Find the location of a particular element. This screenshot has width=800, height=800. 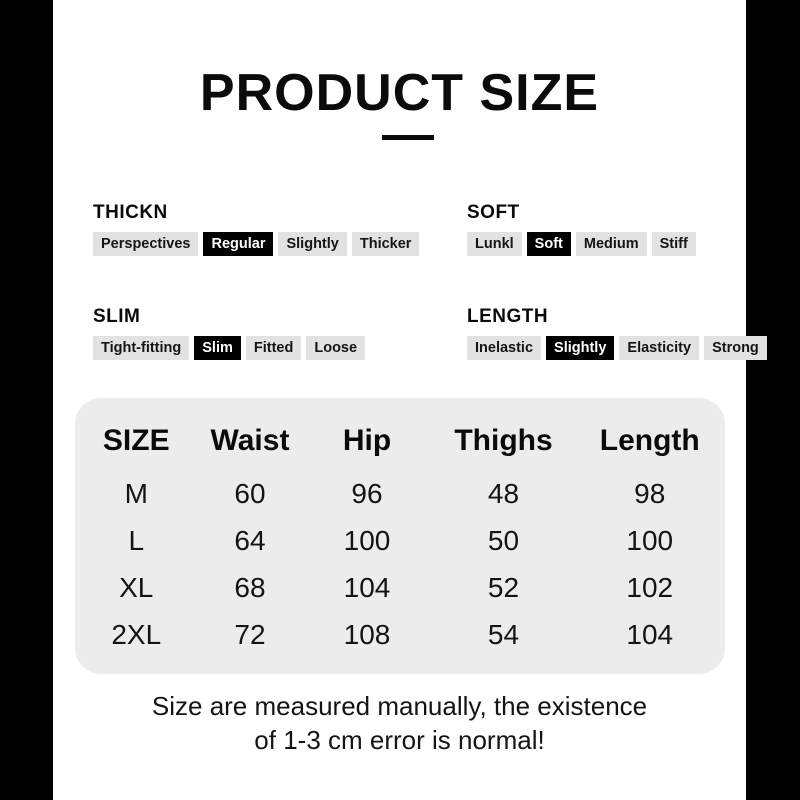

chip-row-slim: Tight-fitting Slim Fitted Loose is located at coordinates (280, 348).